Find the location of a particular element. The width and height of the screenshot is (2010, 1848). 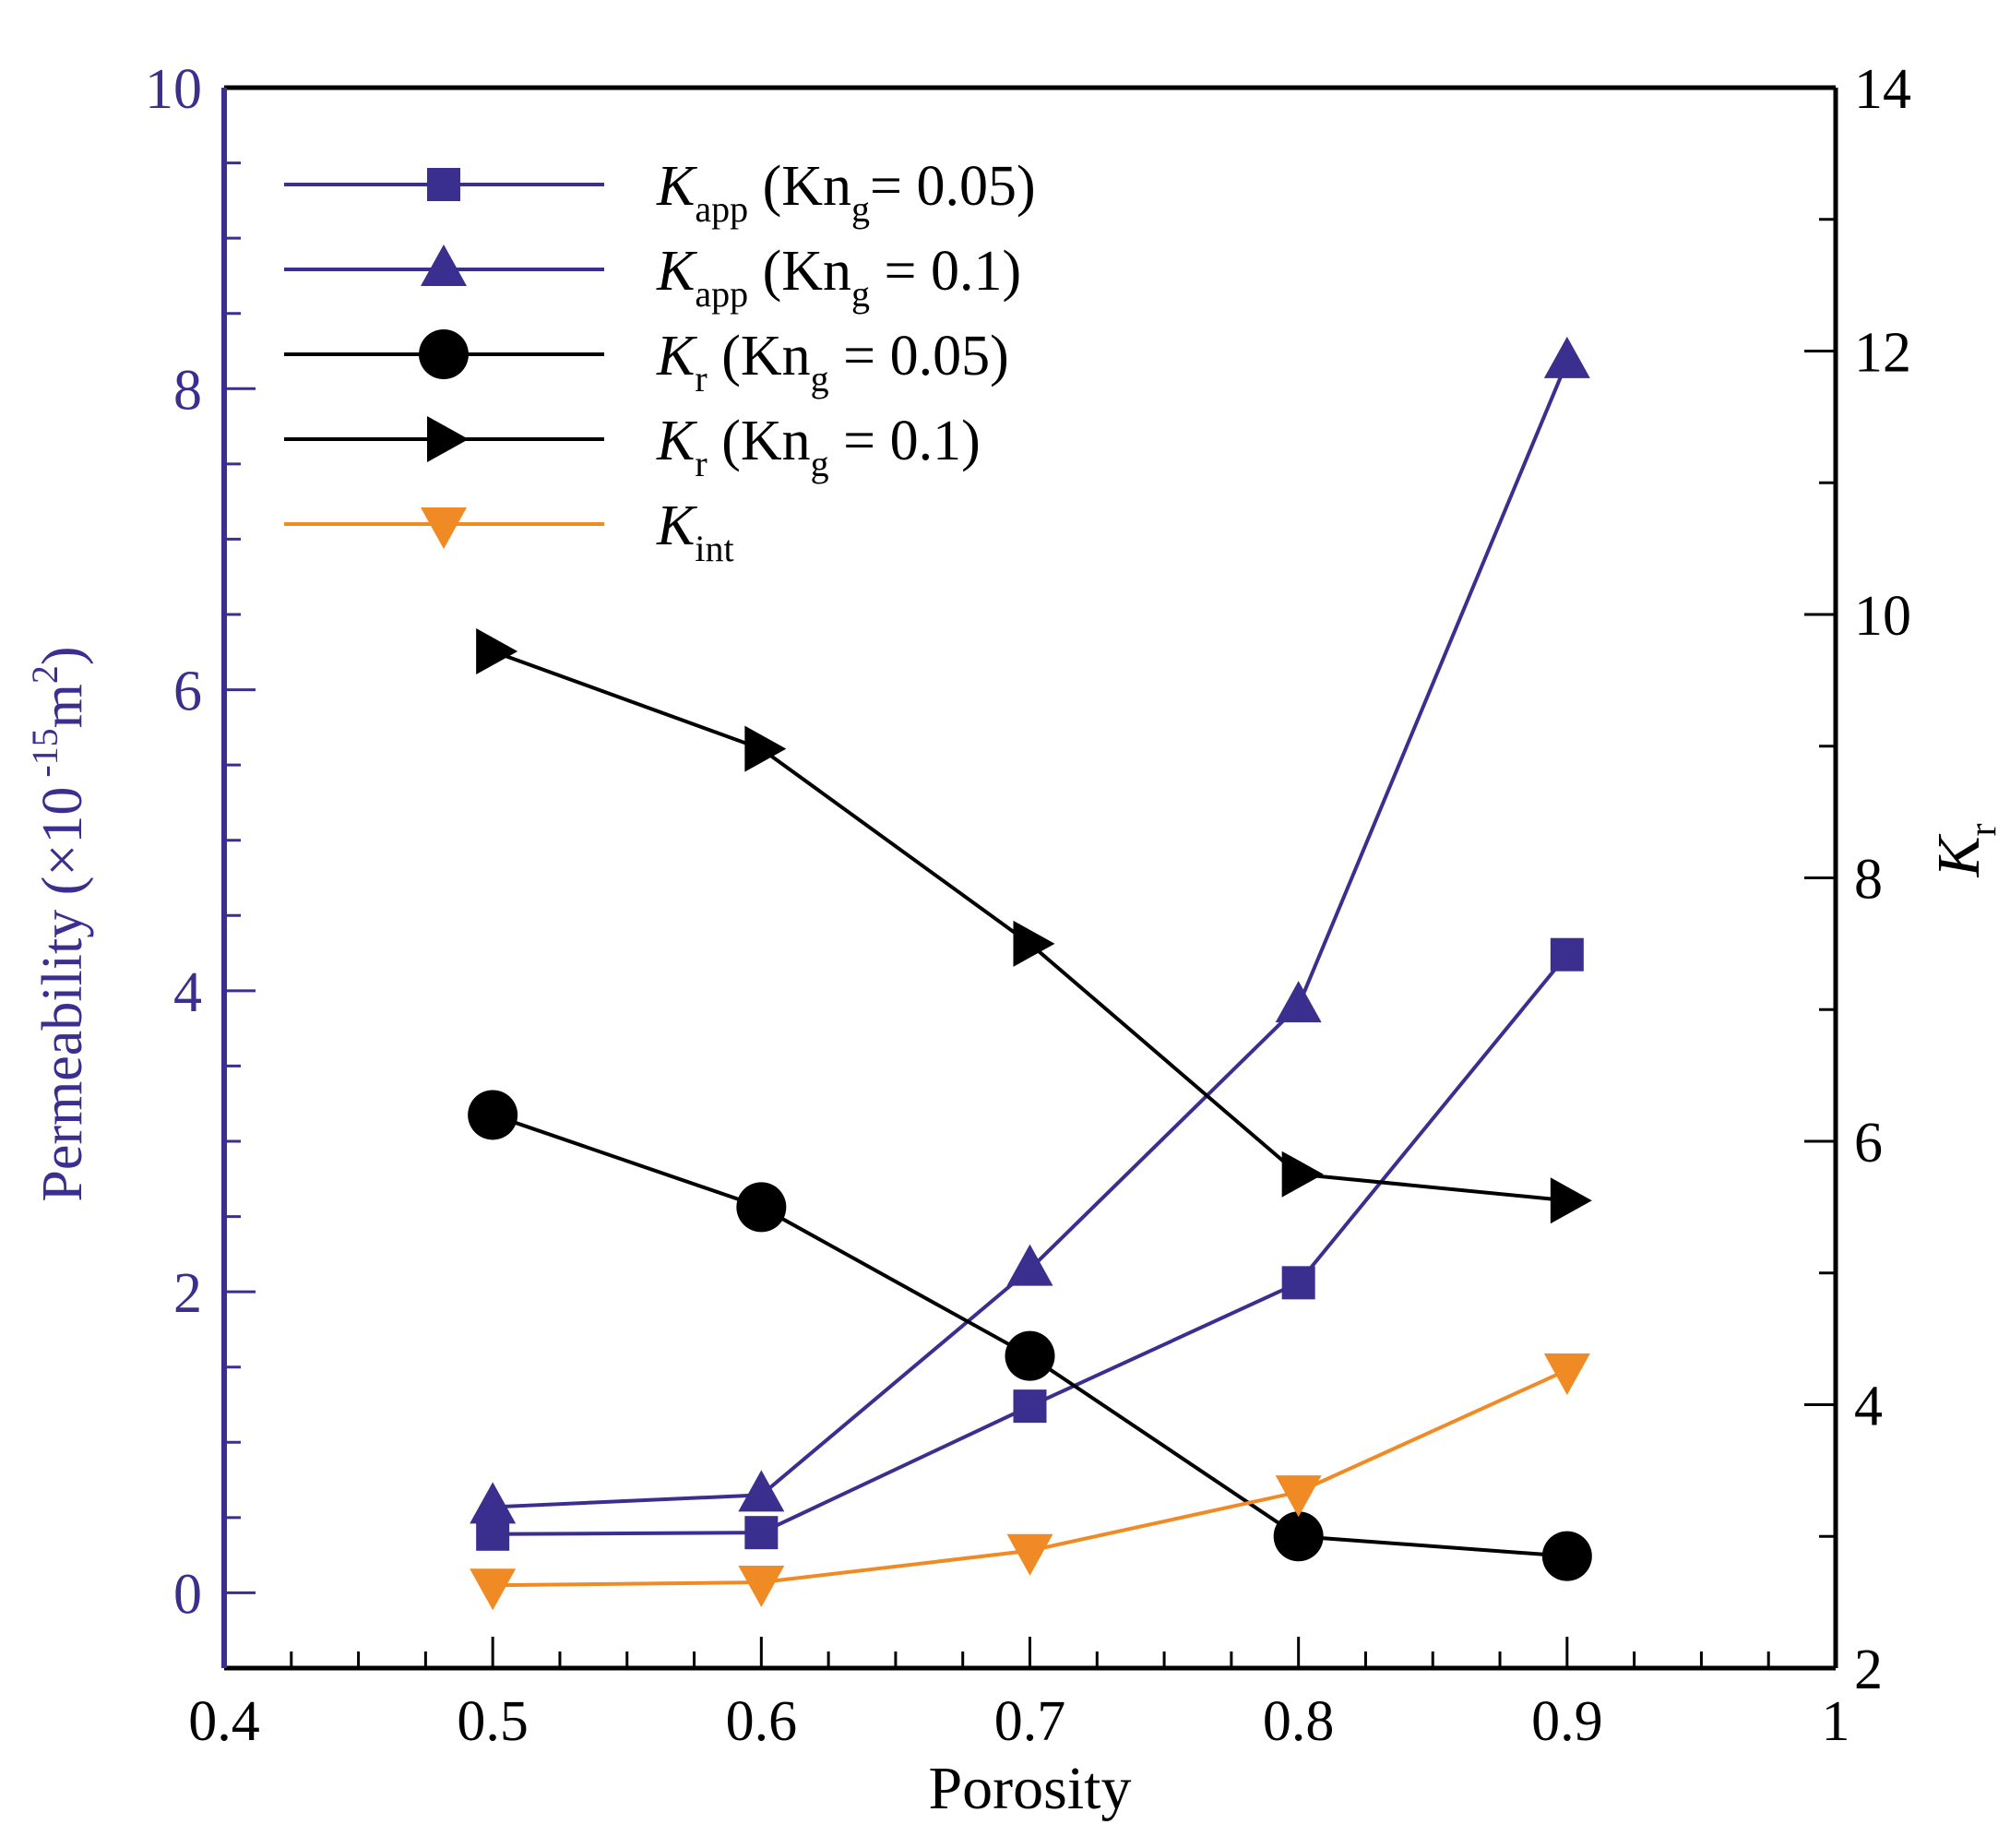

legend-item: Kapp (Kng = 0.1) is located at coordinates (653, 277).